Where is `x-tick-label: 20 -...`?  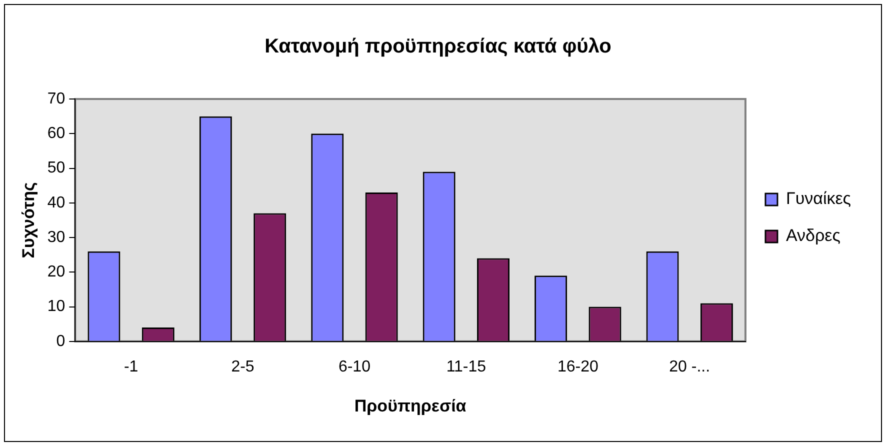 x-tick-label: 20 -... is located at coordinates (689, 367).